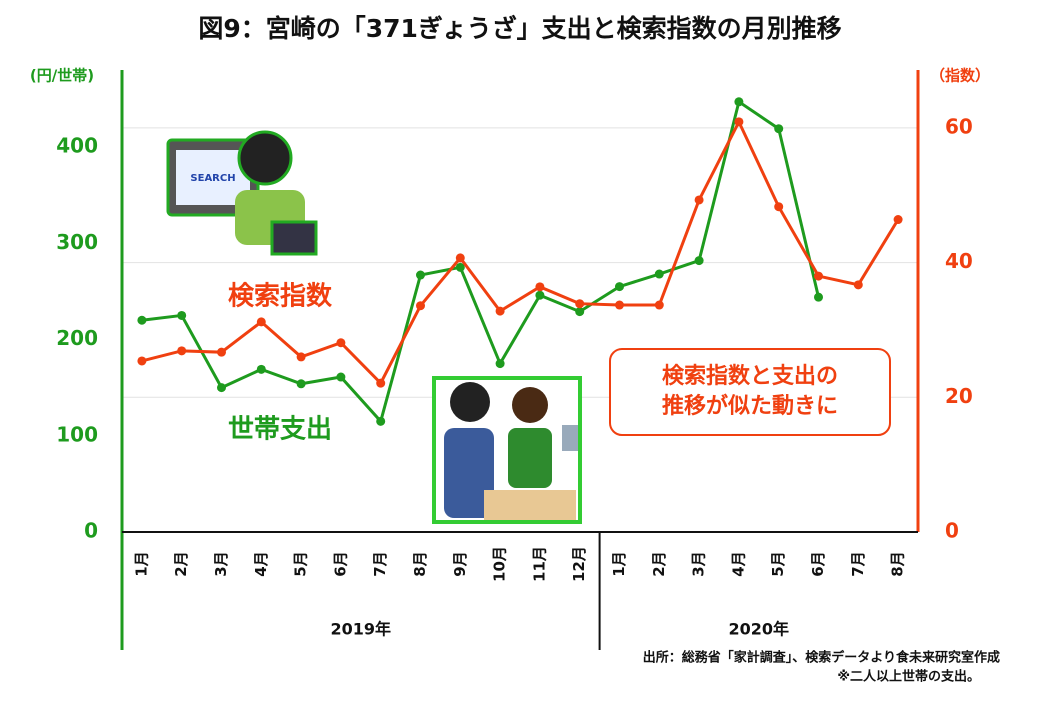  What do you see at coordinates (500, 564) in the screenshot?
I see `x-tick-label: 10月` at bounding box center [500, 564].